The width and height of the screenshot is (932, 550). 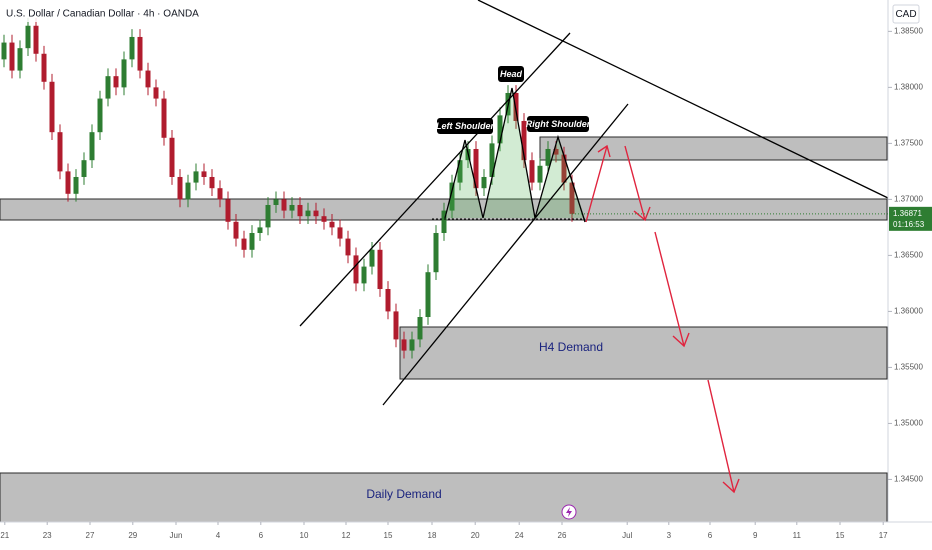 I want to click on currency-box, so click(x=906, y=14).